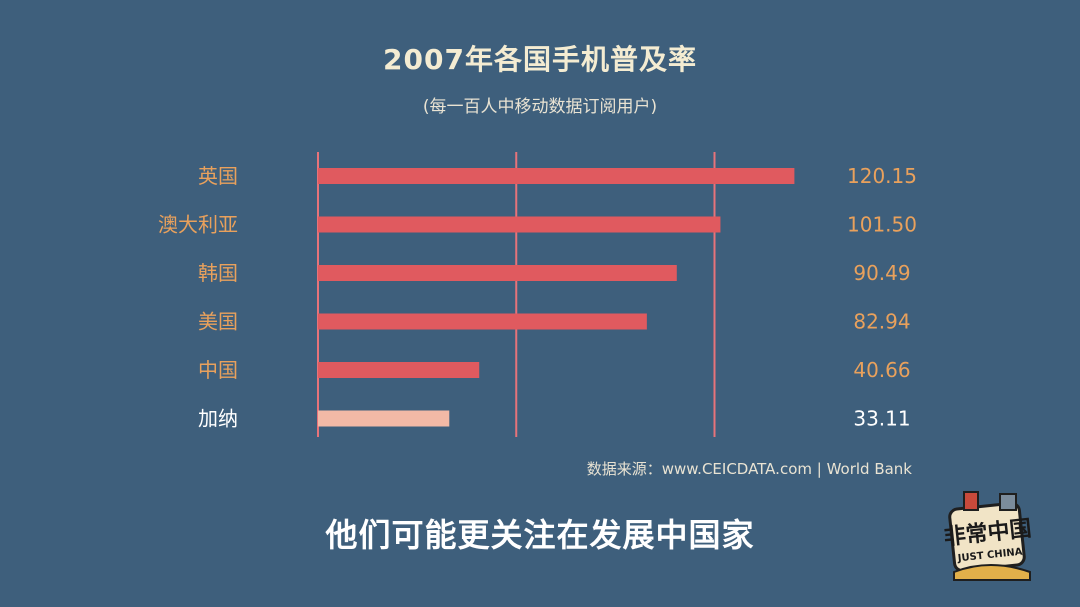 The width and height of the screenshot is (1080, 607). Describe the element at coordinates (540, 535) in the screenshot. I see `subtitle-caption: 他们可能更关注在发展中国家` at that location.